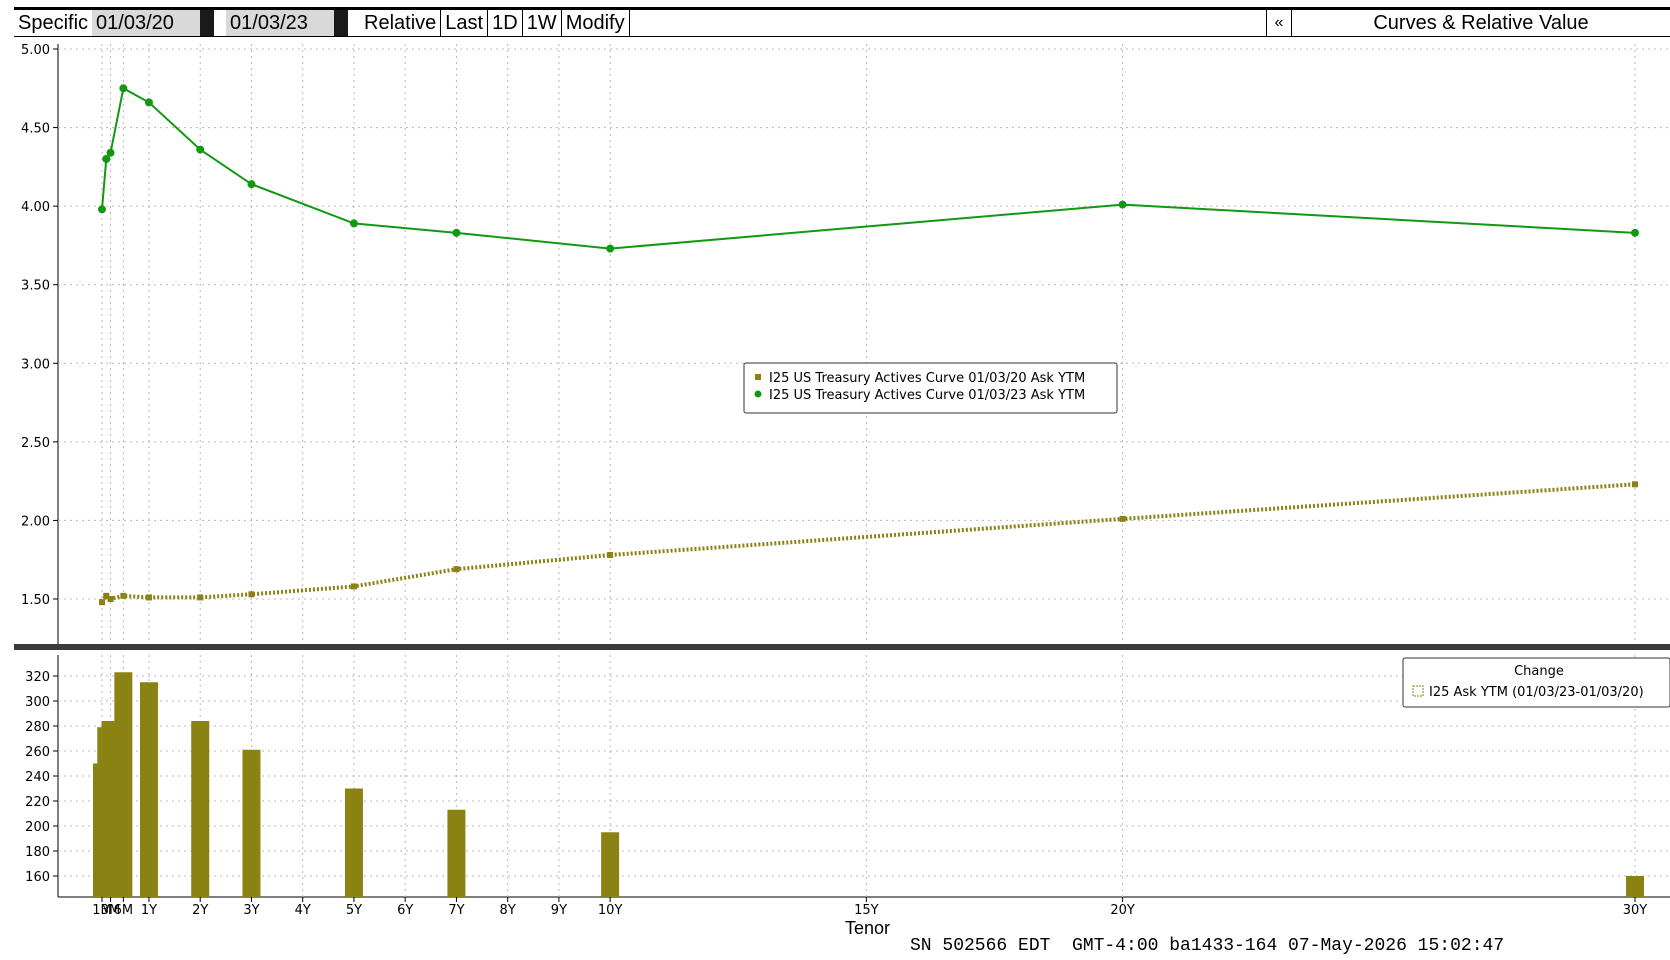  What do you see at coordinates (758, 377) in the screenshot?
I see `legend-marker-2020` at bounding box center [758, 377].